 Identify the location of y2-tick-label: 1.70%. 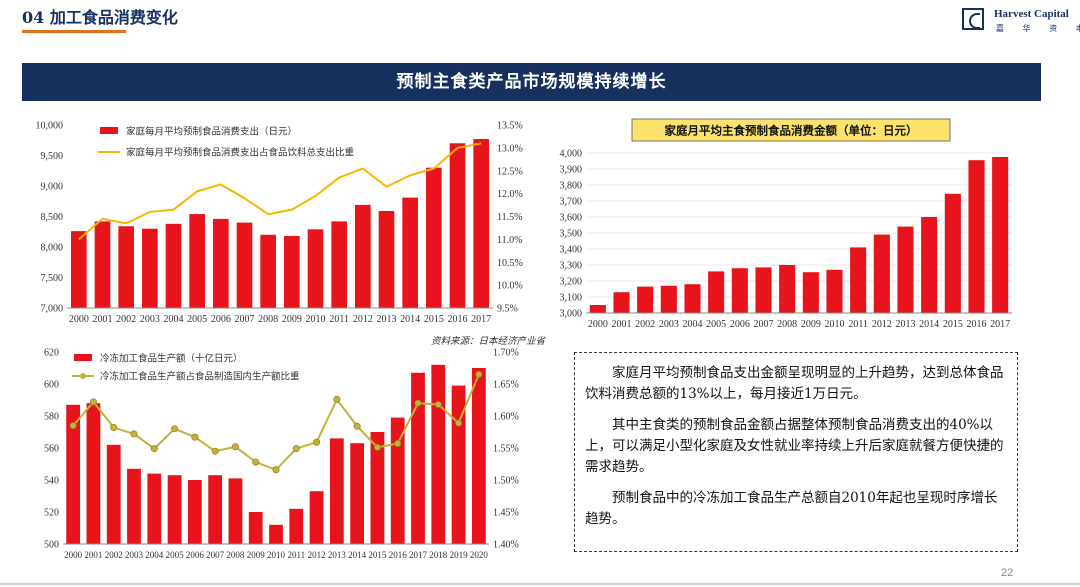
(506, 353).